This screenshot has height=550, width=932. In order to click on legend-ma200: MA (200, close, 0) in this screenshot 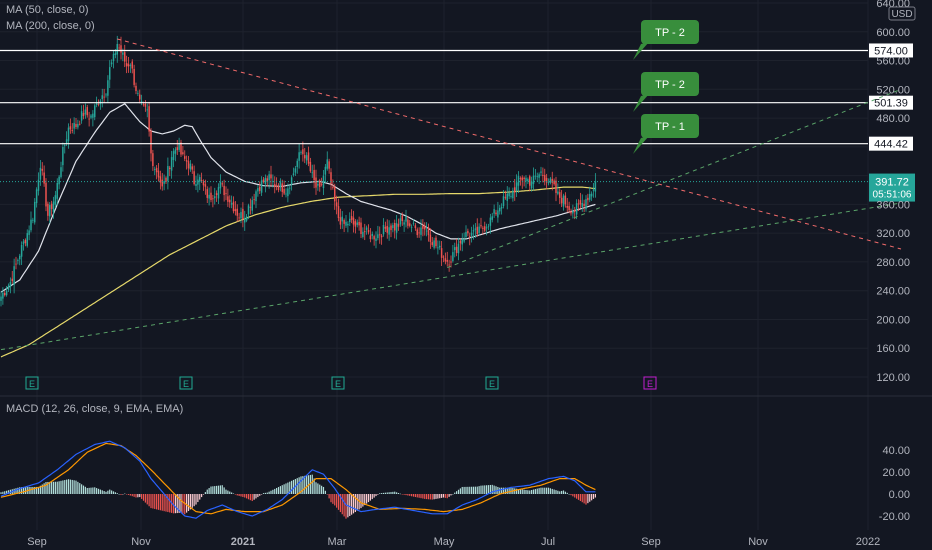, I will do `click(50, 26)`.